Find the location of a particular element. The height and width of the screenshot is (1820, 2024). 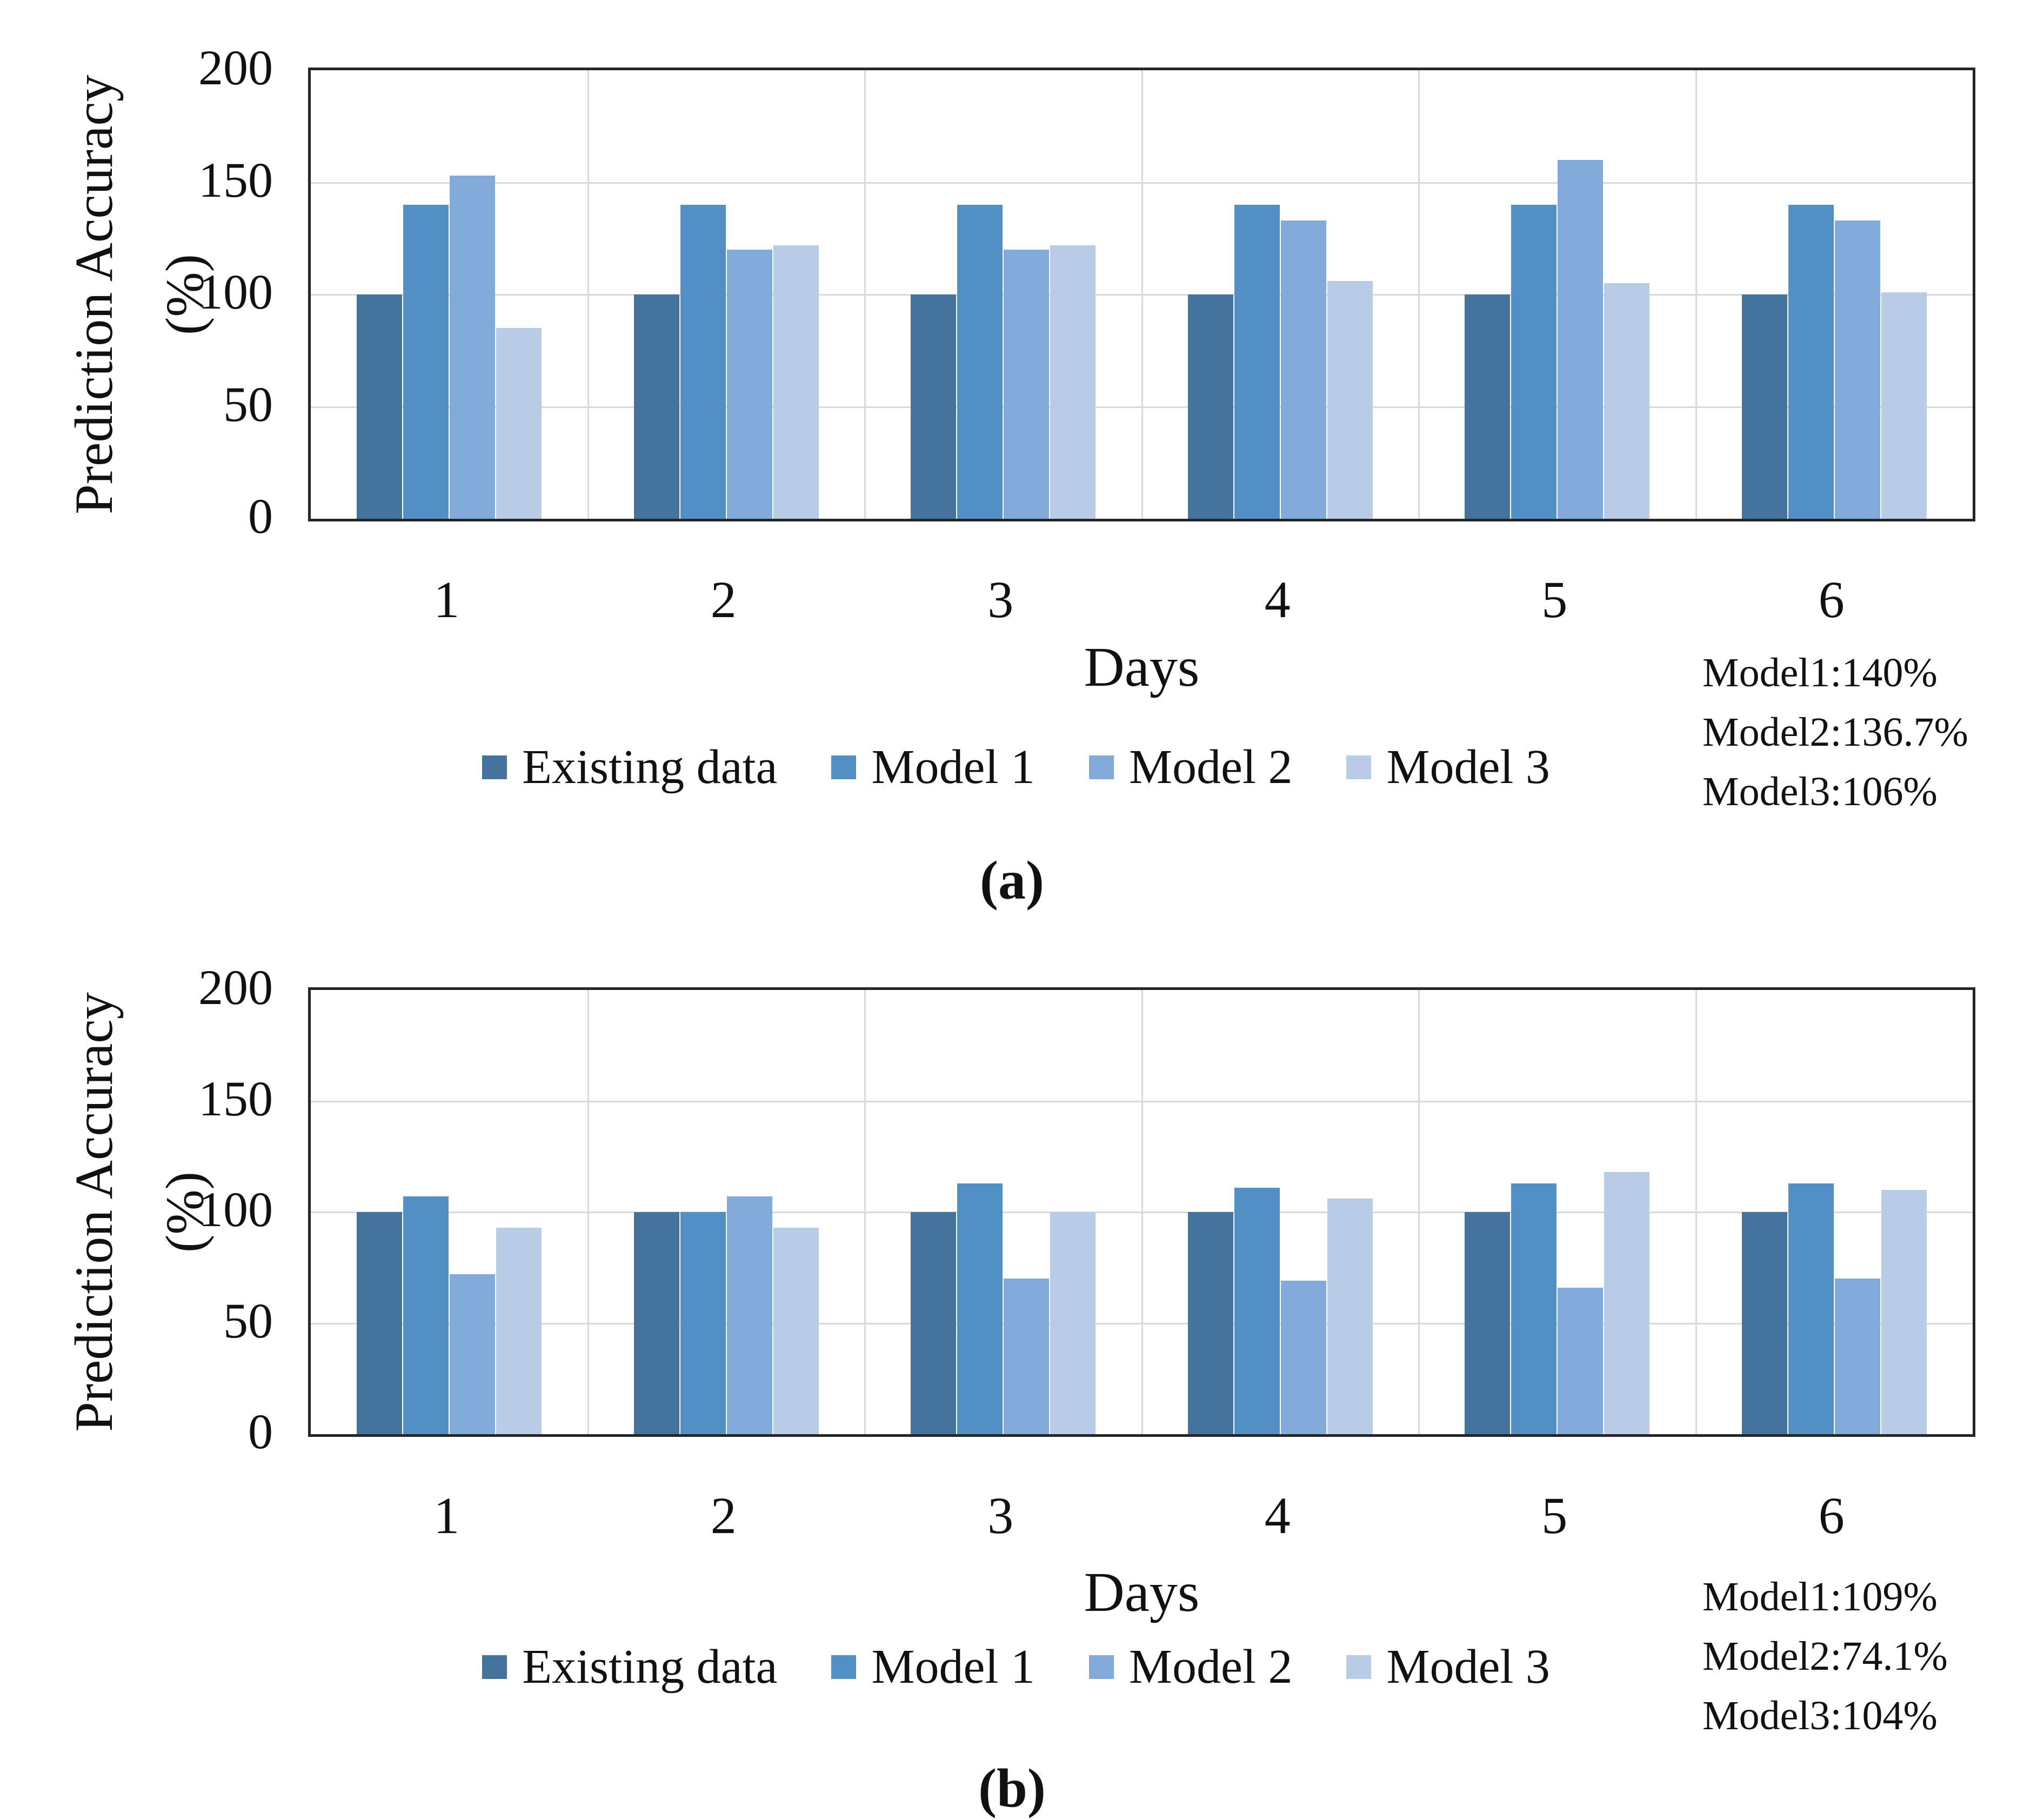

bar-model-1-day5 is located at coordinates (1534, 1308).